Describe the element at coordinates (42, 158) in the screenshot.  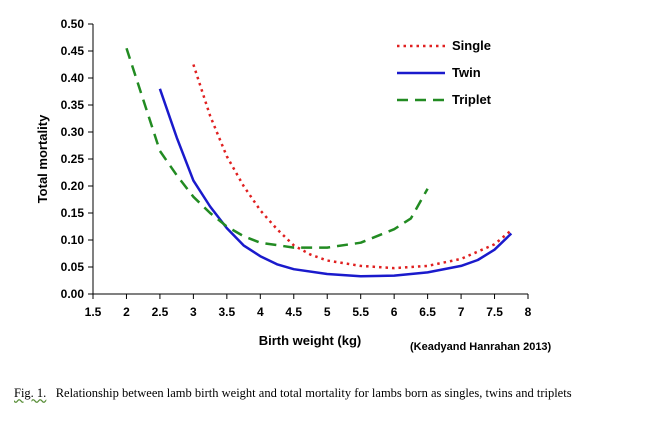
I see `y-axis-title: Total mortality` at that location.